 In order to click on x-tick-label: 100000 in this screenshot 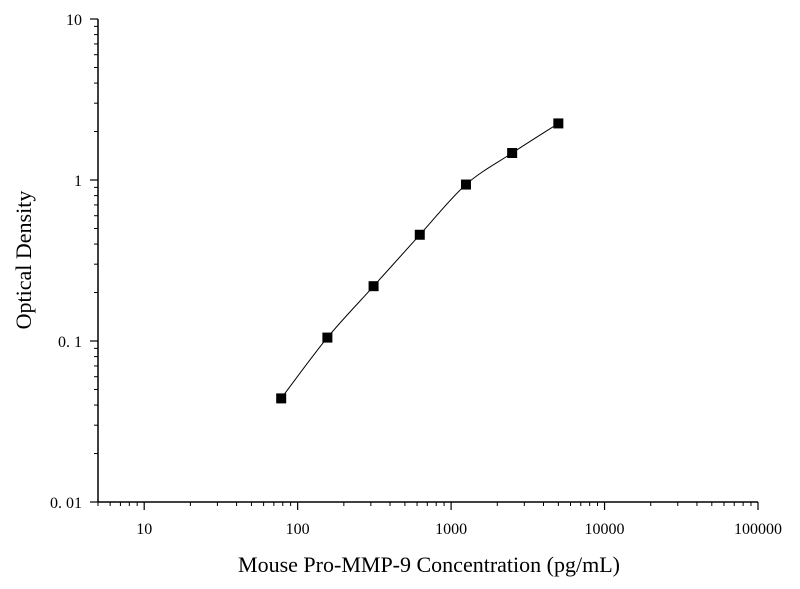, I will do `click(758, 529)`.